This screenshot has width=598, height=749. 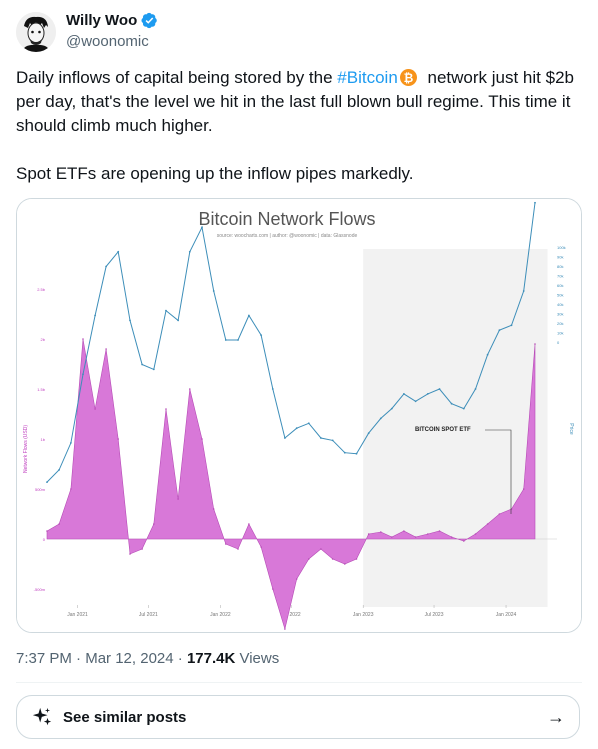 I want to click on avatar, so click(x=36, y=32).